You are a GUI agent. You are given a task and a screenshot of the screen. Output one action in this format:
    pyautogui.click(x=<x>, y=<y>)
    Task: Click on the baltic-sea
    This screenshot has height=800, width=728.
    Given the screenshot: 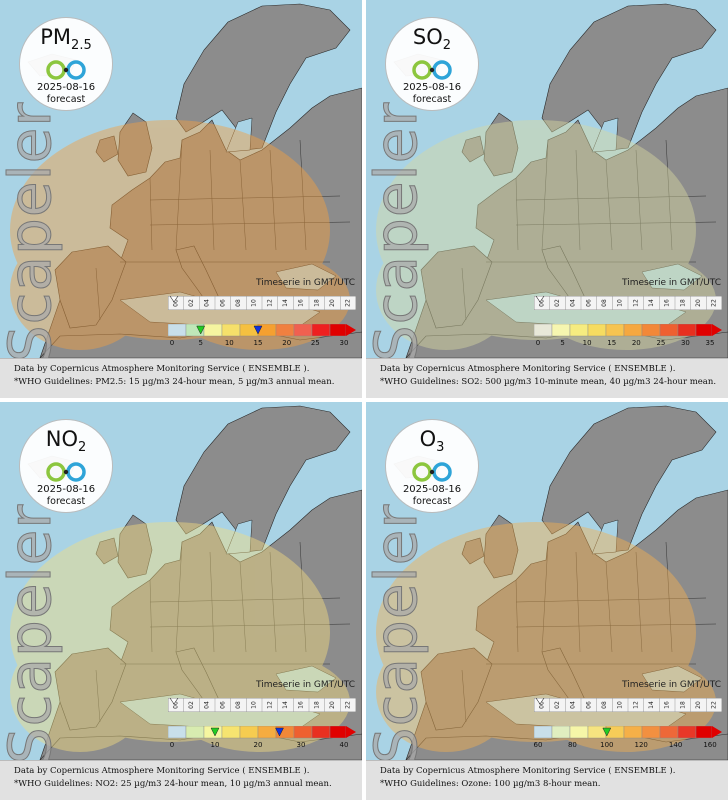 What is the action you would take?
    pyautogui.click(x=605, y=135)
    